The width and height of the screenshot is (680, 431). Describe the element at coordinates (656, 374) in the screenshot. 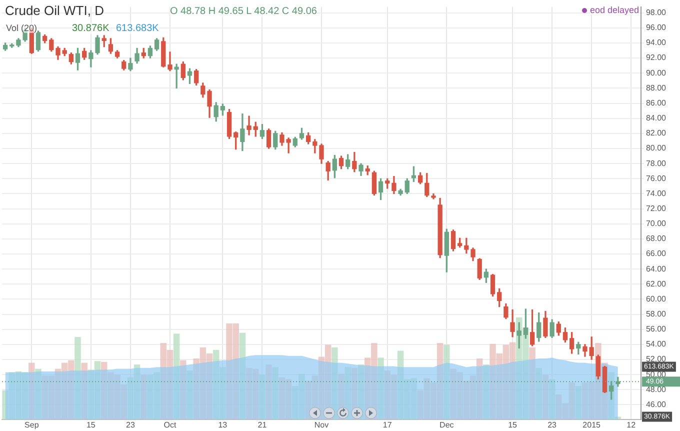

I see `y-tick-label: 50.00` at that location.